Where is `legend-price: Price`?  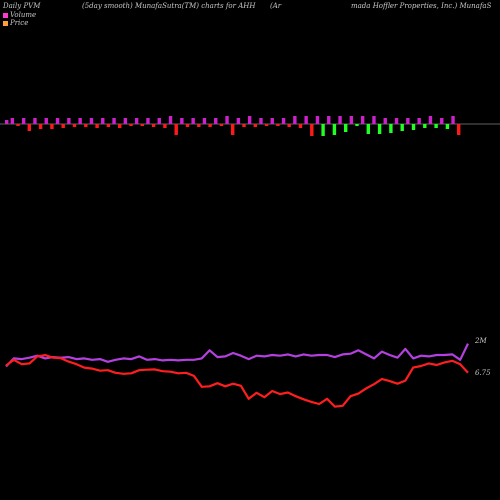
legend-price: Price is located at coordinates (15, 23).